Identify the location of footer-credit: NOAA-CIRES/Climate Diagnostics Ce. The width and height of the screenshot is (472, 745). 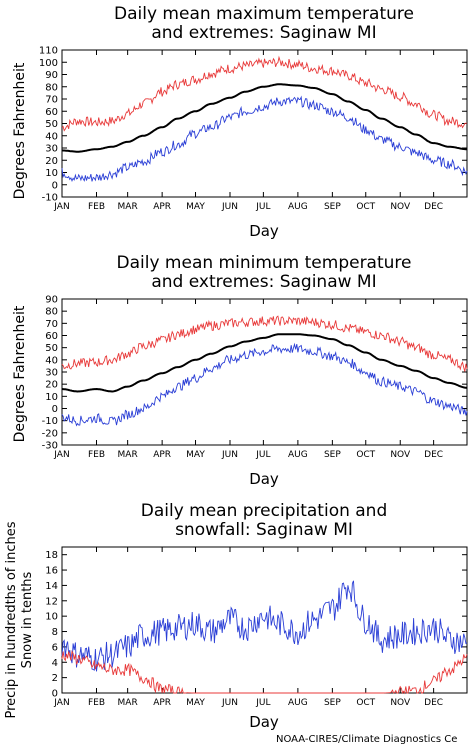
(366, 739).